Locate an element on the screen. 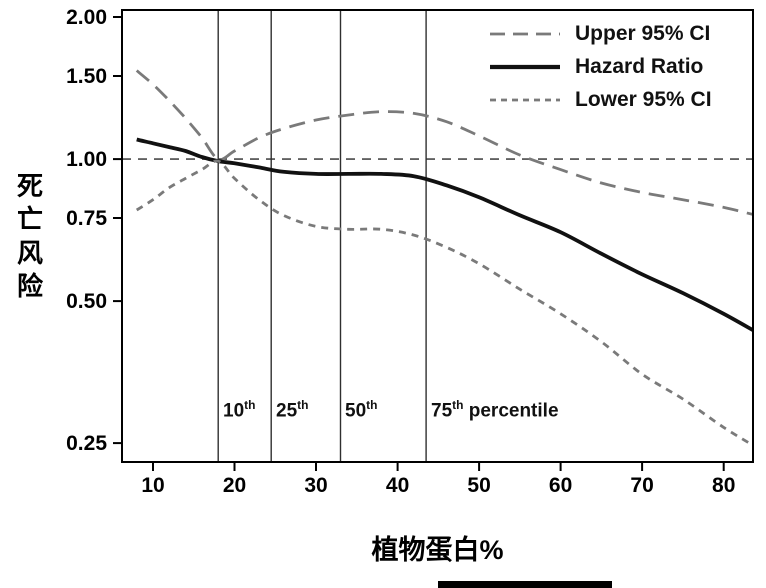 The image size is (766, 588). y-tick-label: 0.50 is located at coordinates (86, 301).